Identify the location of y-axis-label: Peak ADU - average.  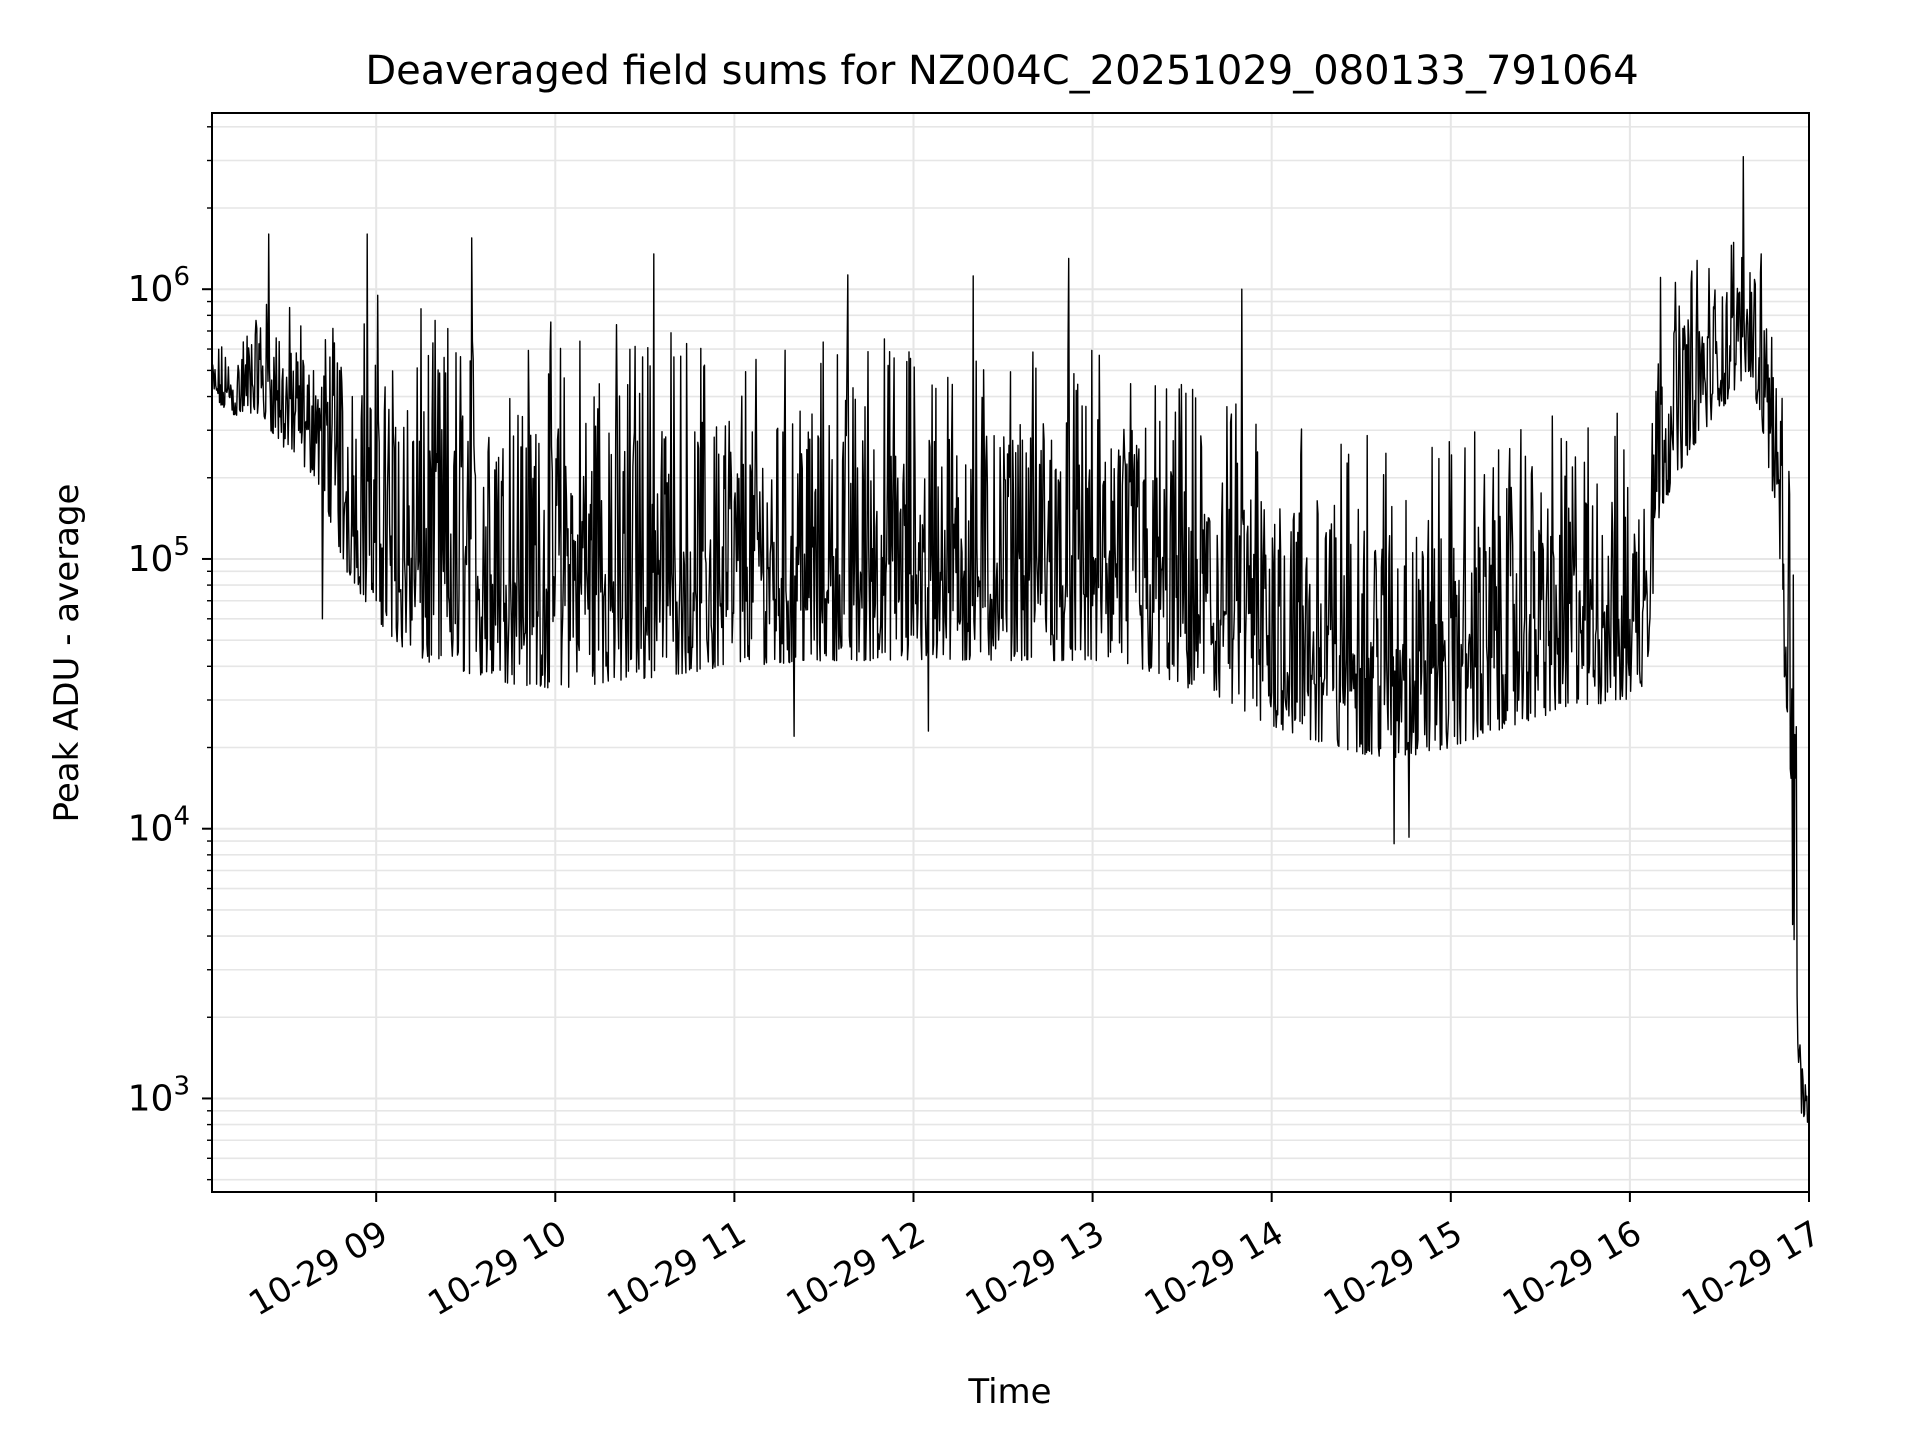
(67, 653).